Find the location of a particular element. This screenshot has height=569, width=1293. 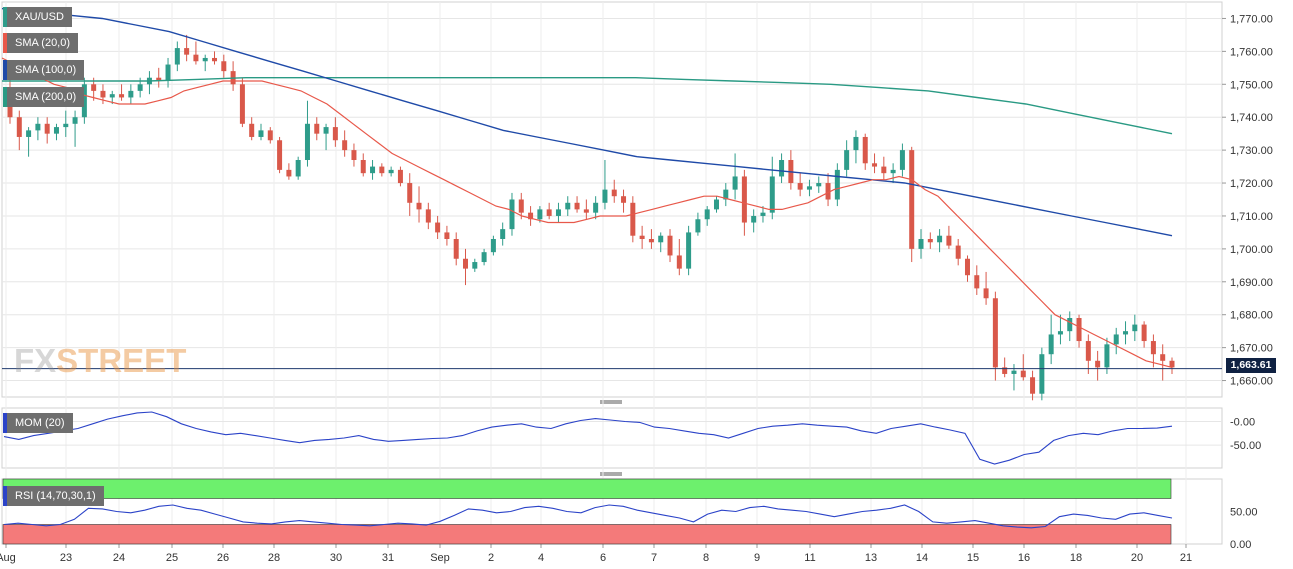

mom-line is located at coordinates (588, 438).